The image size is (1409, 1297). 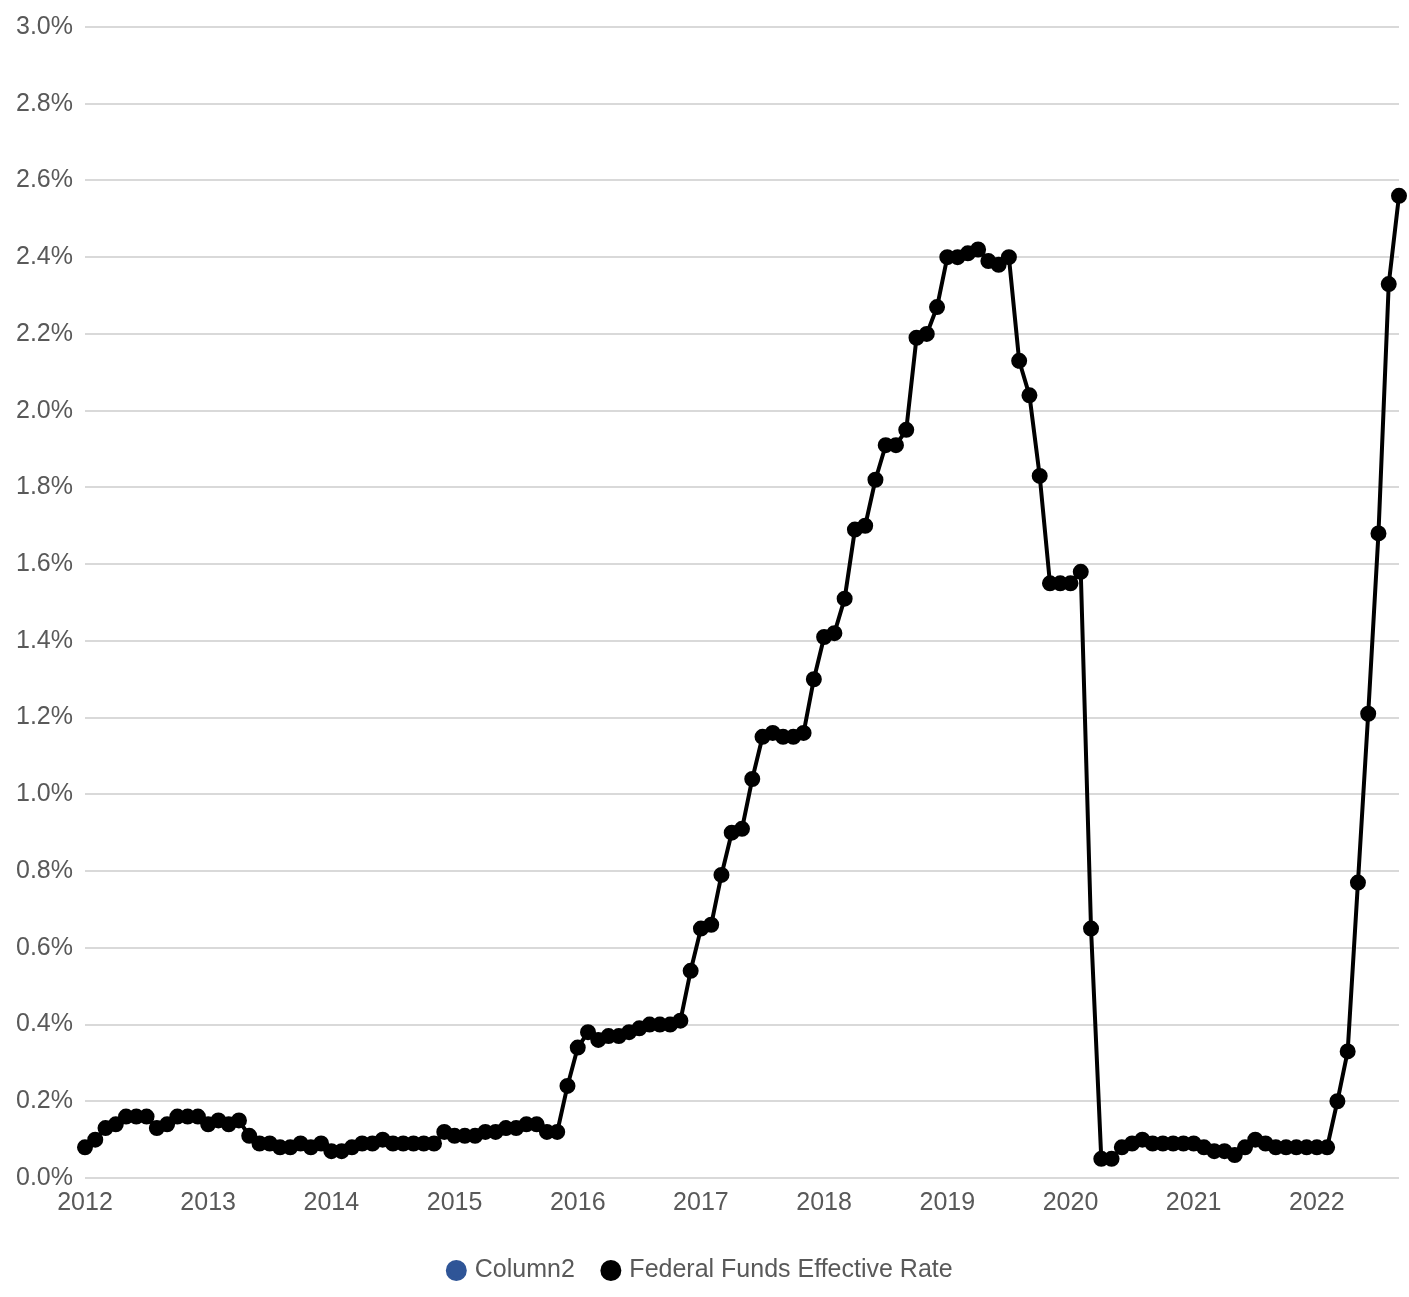 What do you see at coordinates (44, 792) in the screenshot?
I see `y-tick-label: 1.0%` at bounding box center [44, 792].